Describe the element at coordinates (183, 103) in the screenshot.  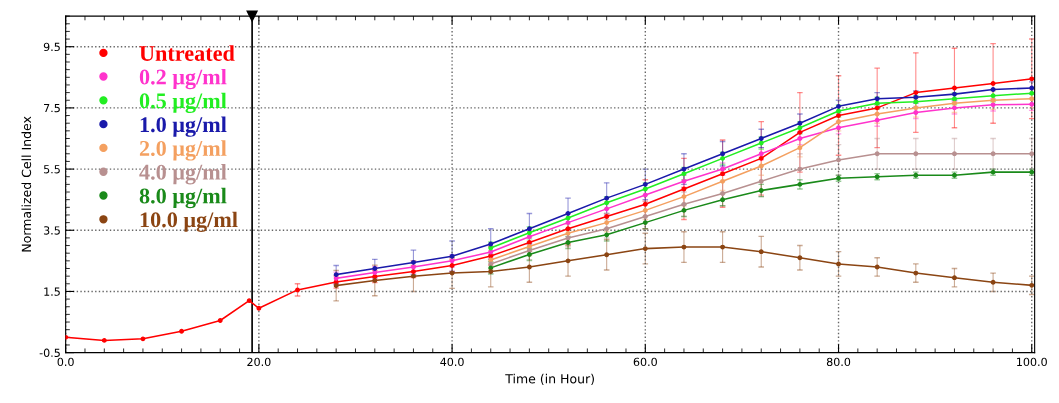
I see `legend-label: 0.5 μg/ml` at that location.